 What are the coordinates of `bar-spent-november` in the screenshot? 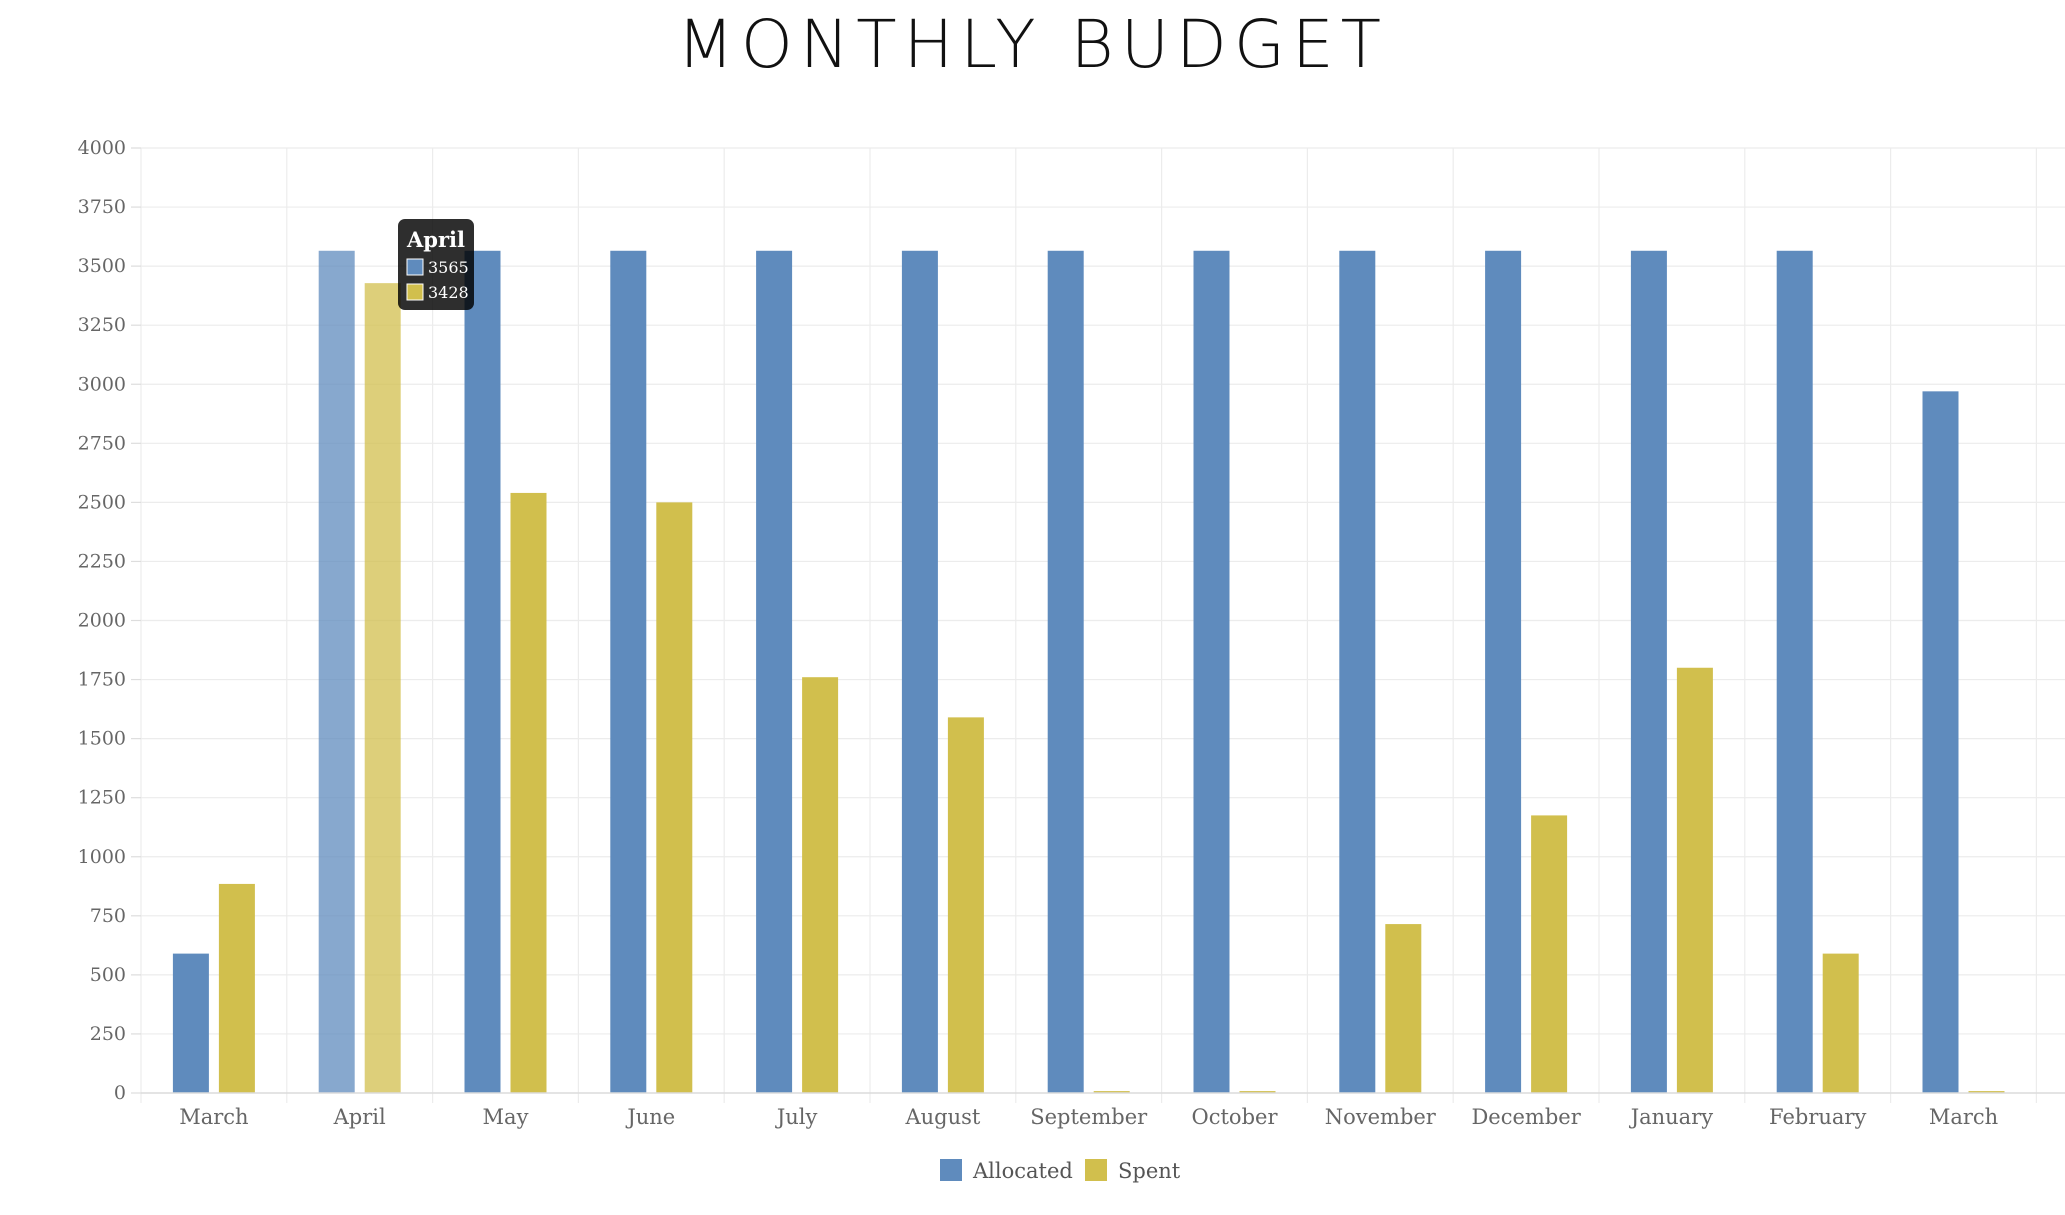 It's located at (1403, 1008).